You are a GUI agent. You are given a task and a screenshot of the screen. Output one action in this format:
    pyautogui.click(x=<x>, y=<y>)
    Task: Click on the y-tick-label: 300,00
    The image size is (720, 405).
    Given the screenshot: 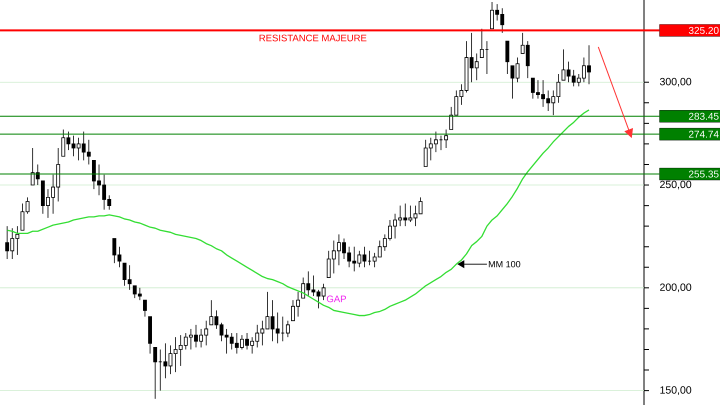 What is the action you would take?
    pyautogui.click(x=676, y=82)
    